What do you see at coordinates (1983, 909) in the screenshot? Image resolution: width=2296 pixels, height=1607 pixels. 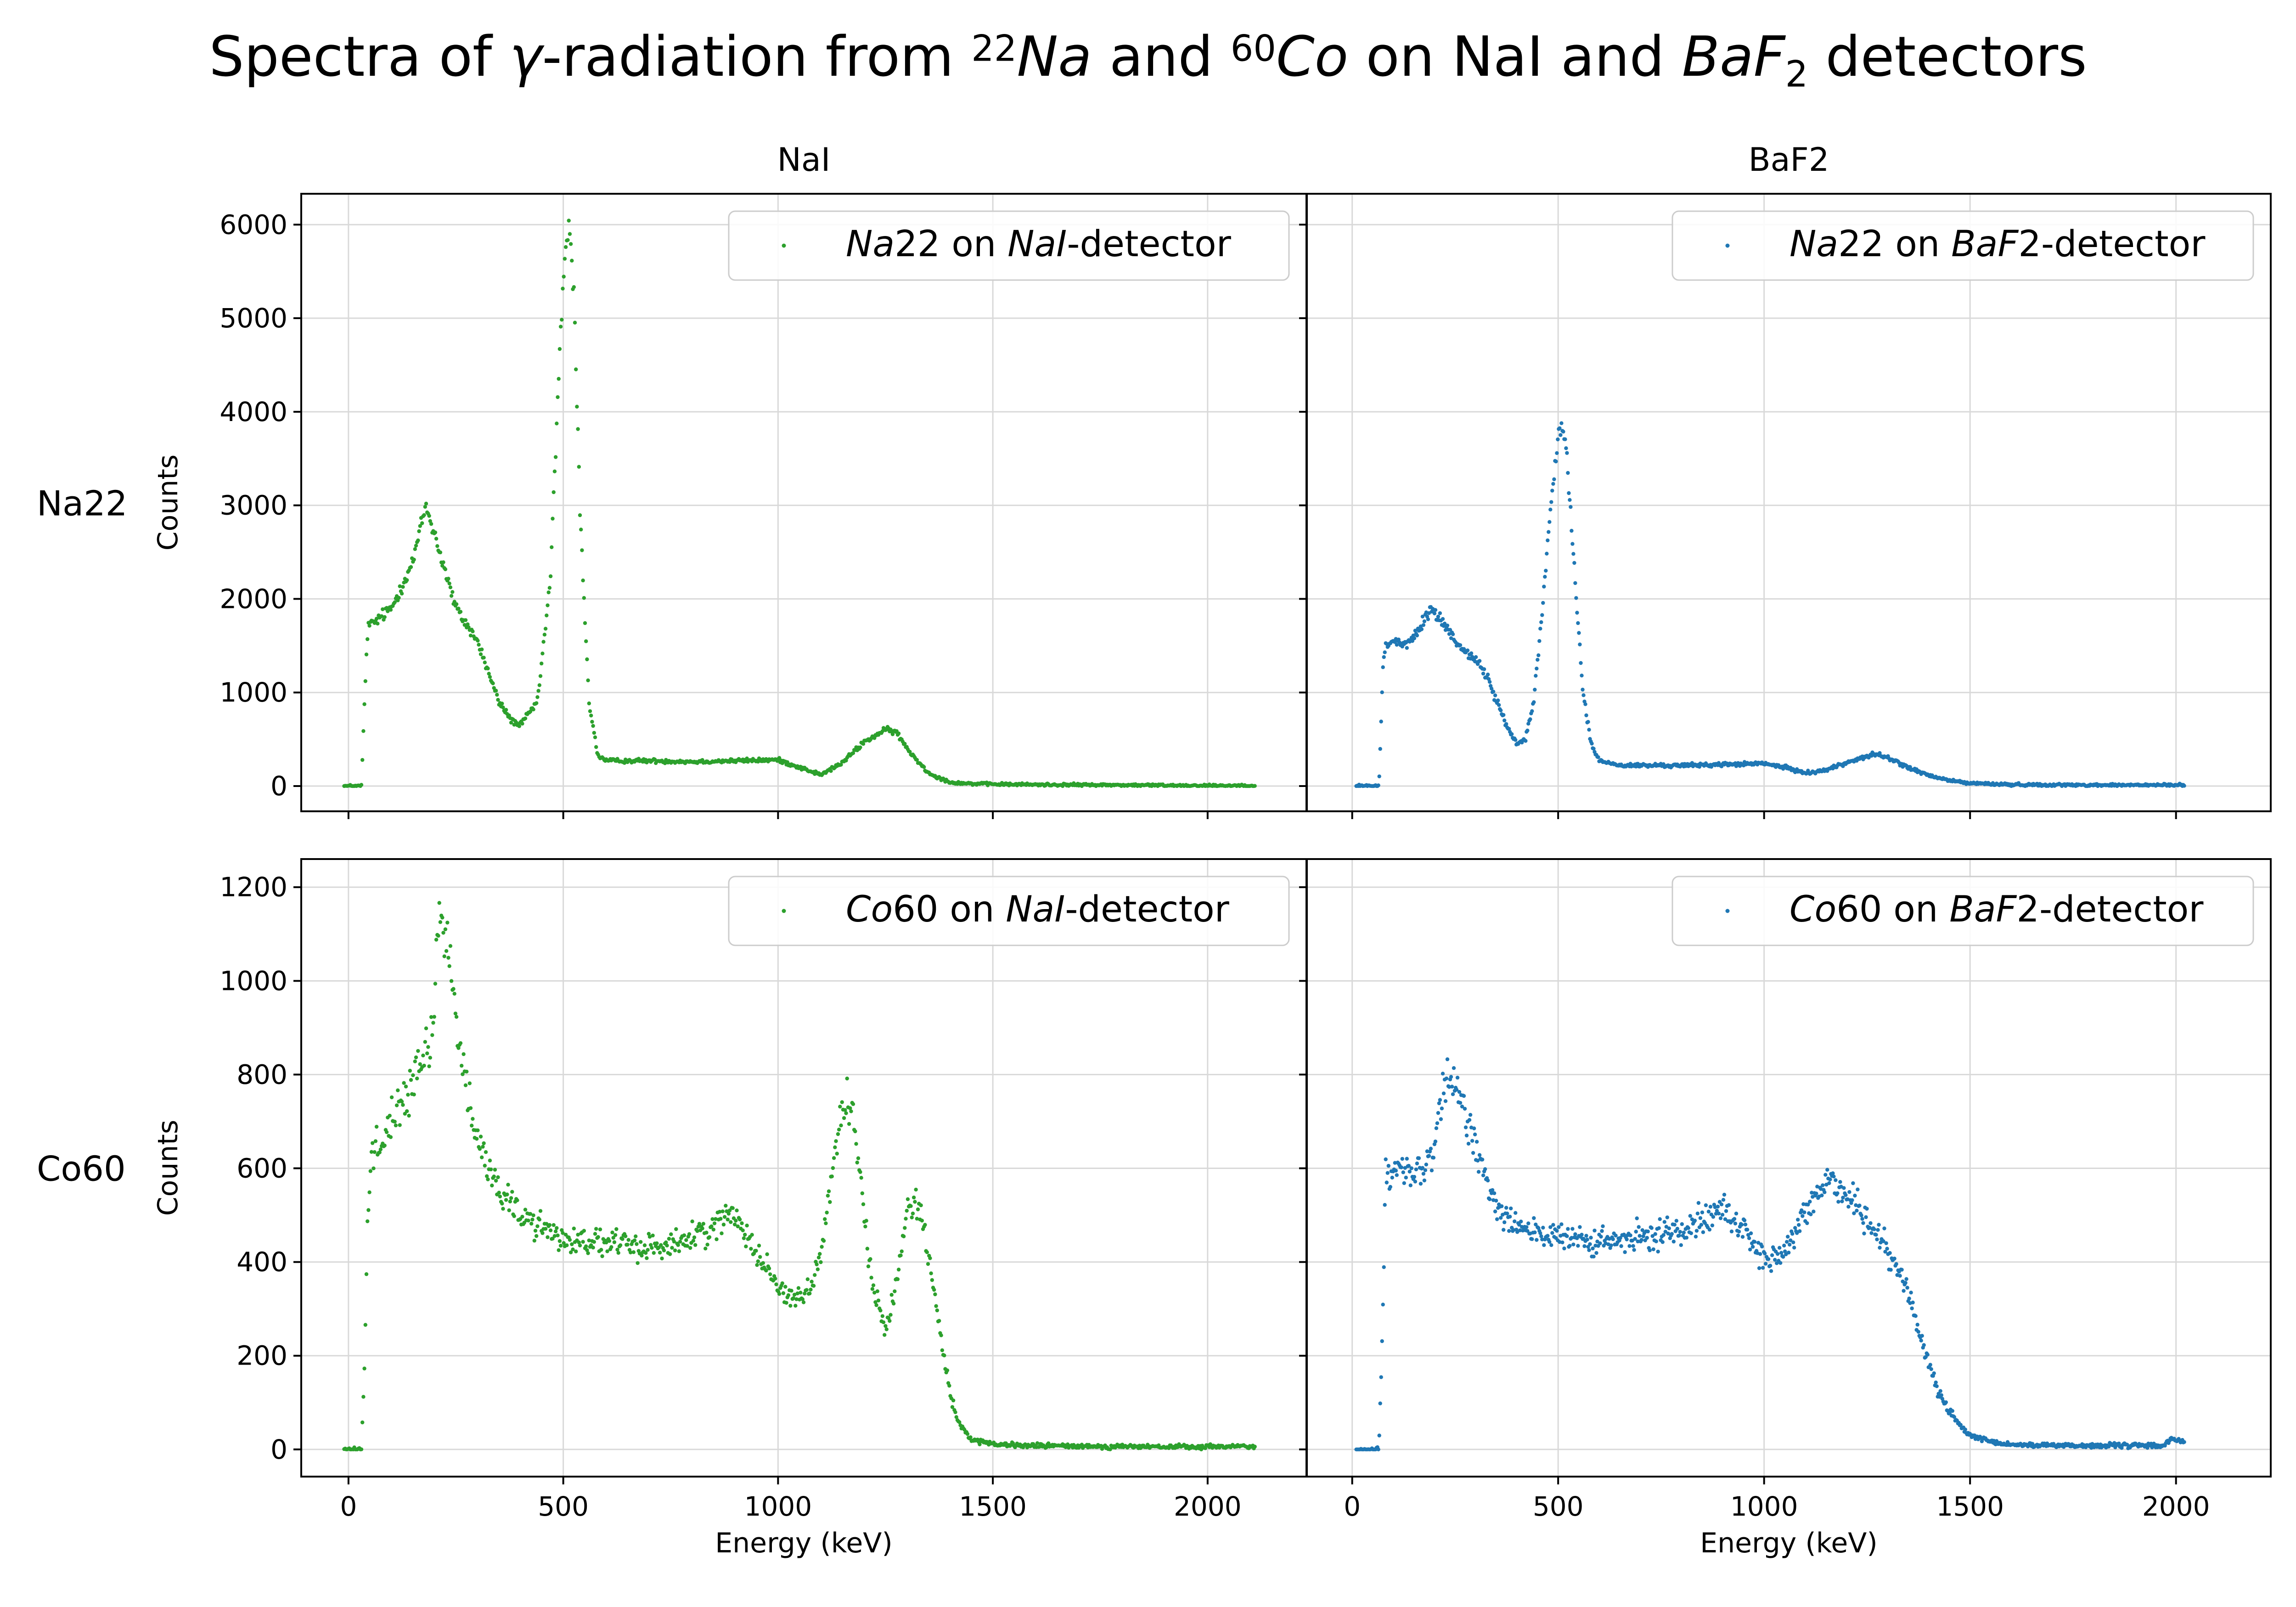 I see `legend-label-part: BaF` at bounding box center [1983, 909].